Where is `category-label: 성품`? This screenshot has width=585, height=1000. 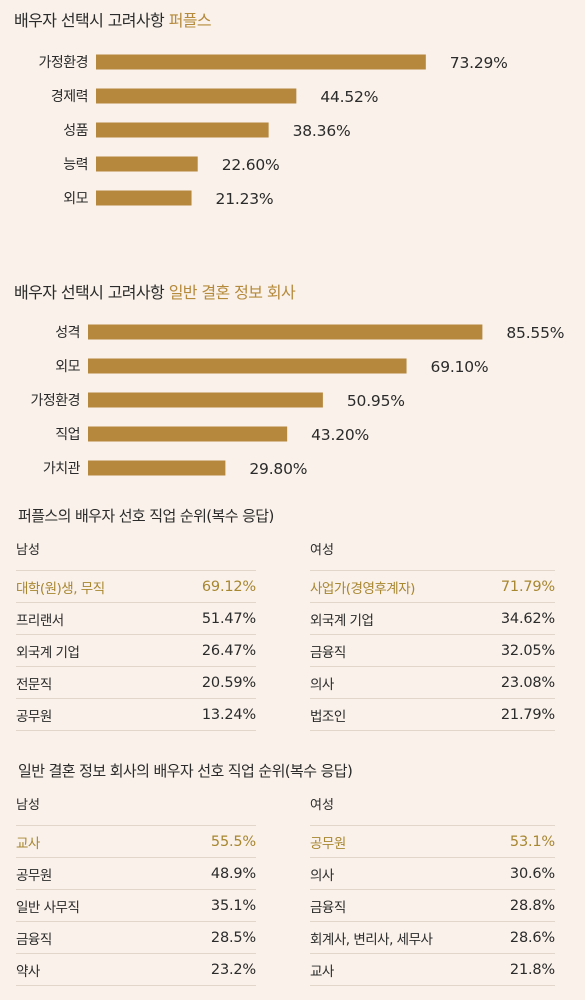 category-label: 성품 is located at coordinates (75, 131).